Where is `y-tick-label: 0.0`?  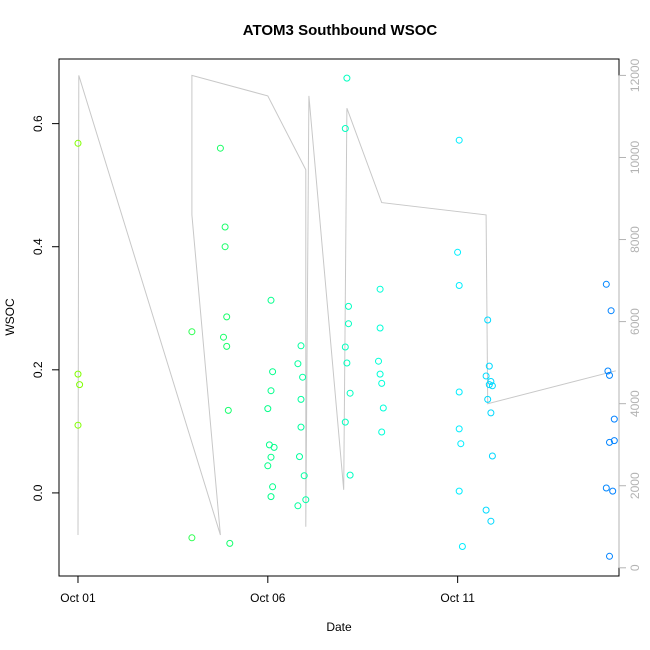
y-tick-label: 0.0 is located at coordinates (38, 492).